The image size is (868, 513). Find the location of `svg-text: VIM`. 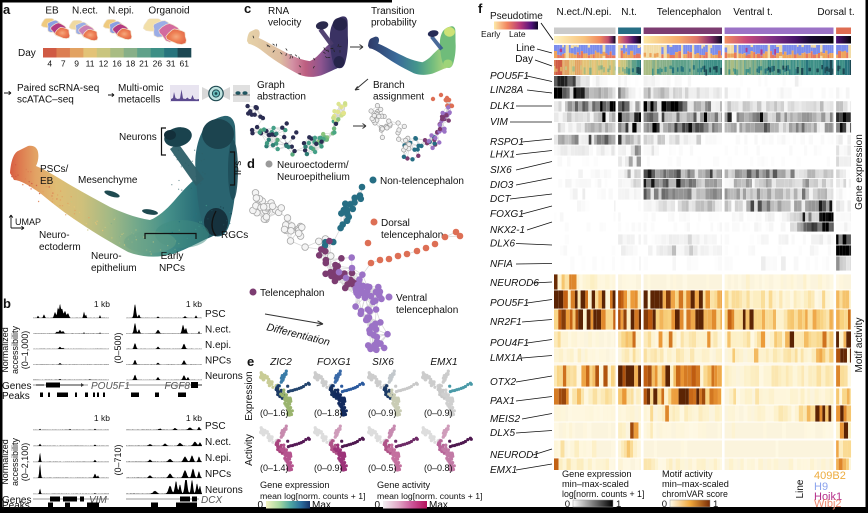

svg-text: VIM is located at coordinates (98, 500).